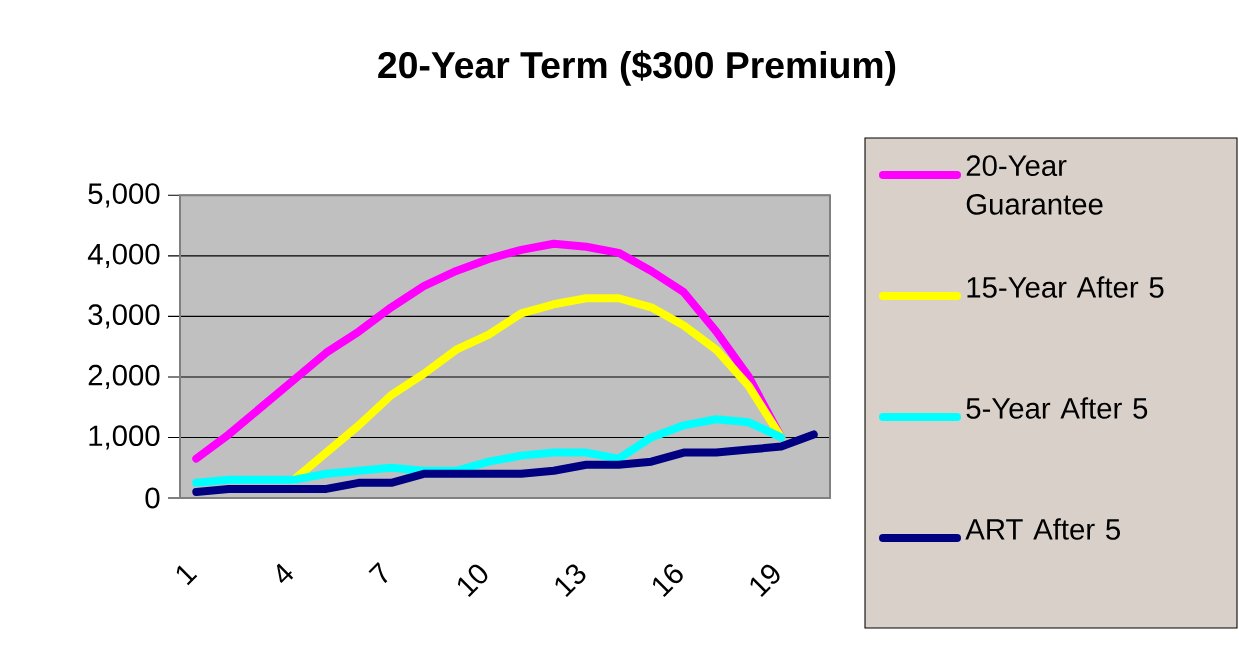  What do you see at coordinates (124, 316) in the screenshot?
I see `y-tick-label: 3,000` at bounding box center [124, 316].